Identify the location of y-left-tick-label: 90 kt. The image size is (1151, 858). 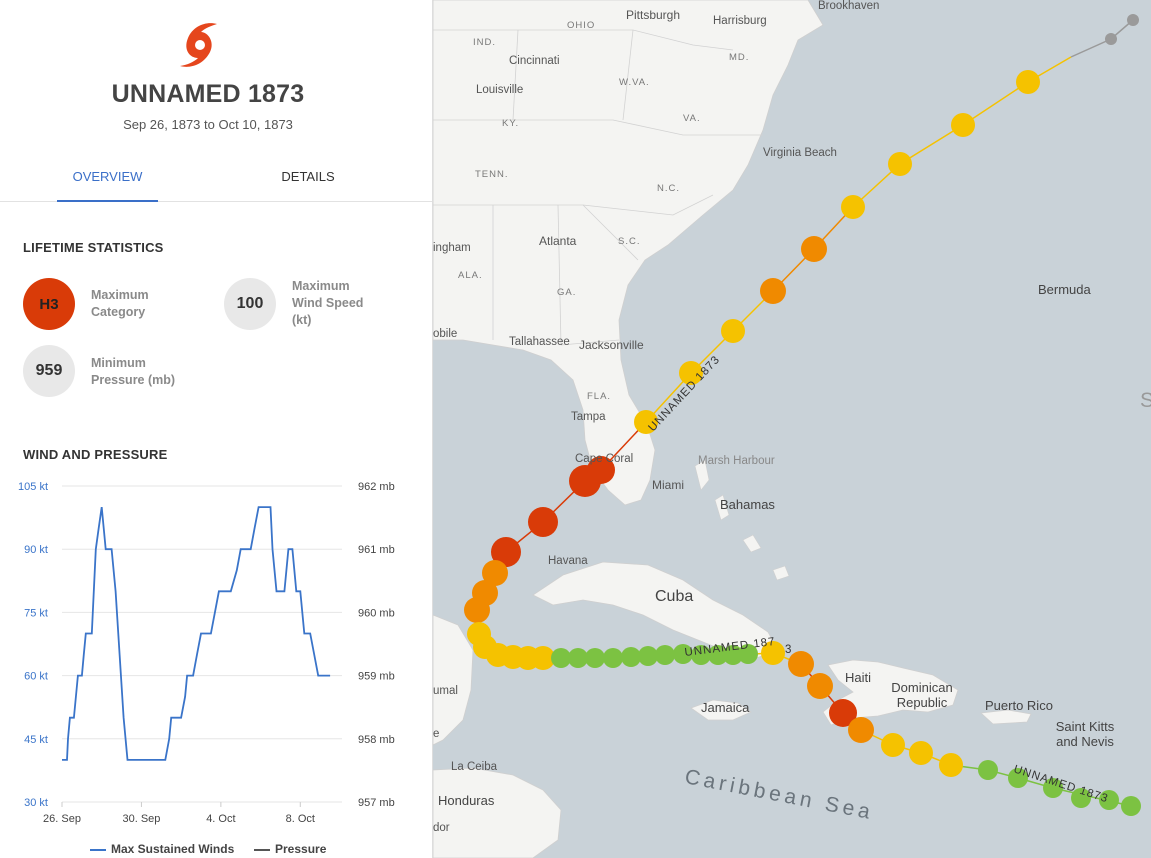
(36, 550).